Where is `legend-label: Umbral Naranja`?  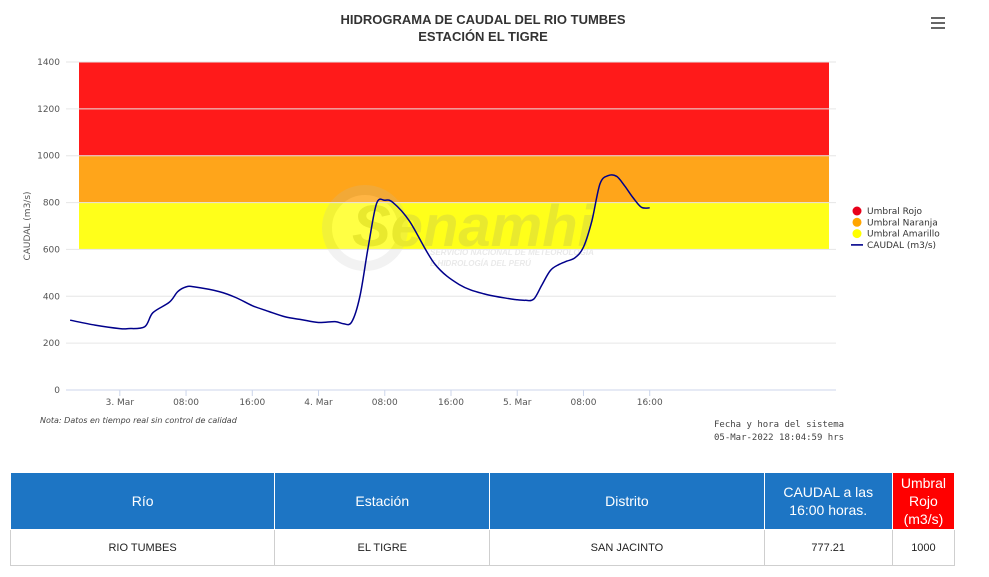
legend-label: Umbral Naranja is located at coordinates (902, 223).